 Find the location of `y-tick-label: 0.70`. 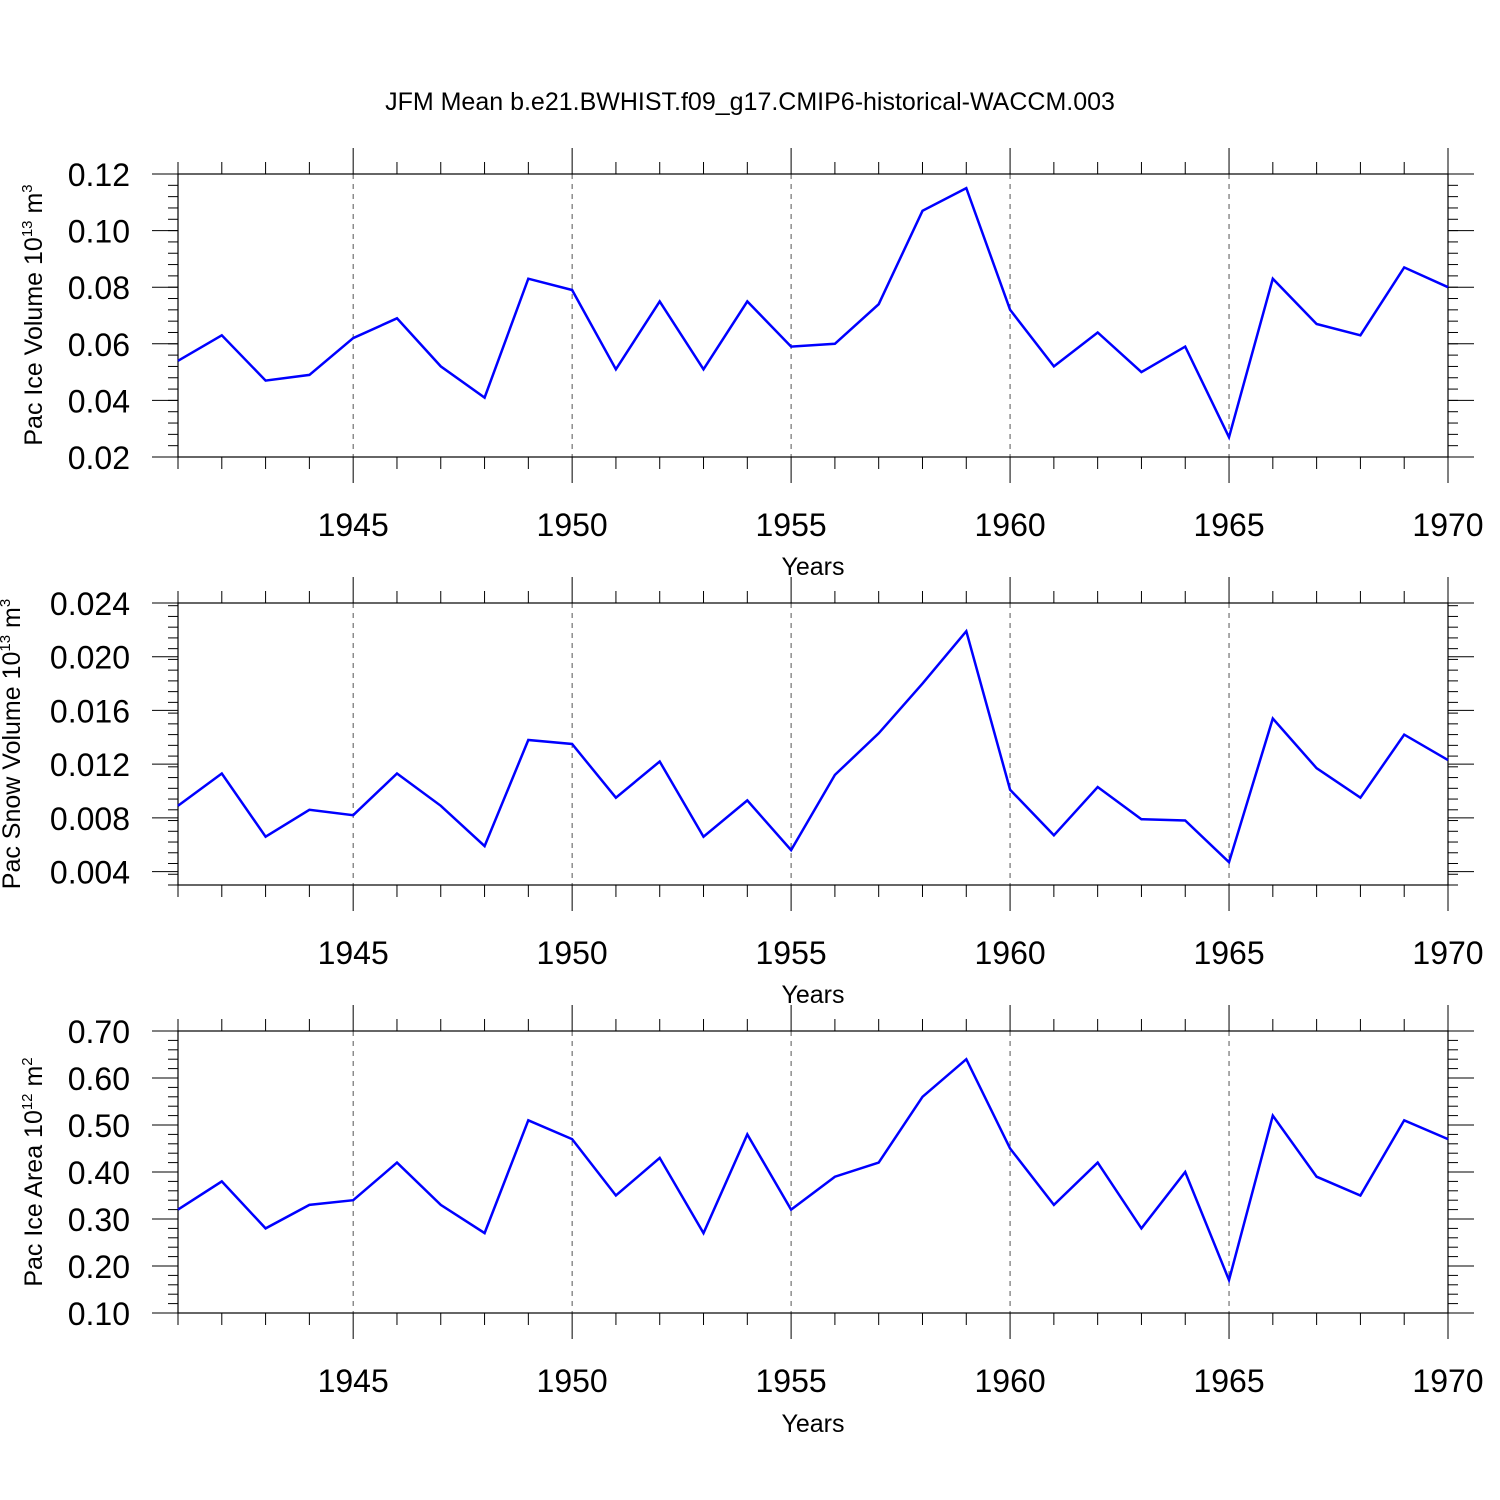

y-tick-label: 0.70 is located at coordinates (99, 1032).